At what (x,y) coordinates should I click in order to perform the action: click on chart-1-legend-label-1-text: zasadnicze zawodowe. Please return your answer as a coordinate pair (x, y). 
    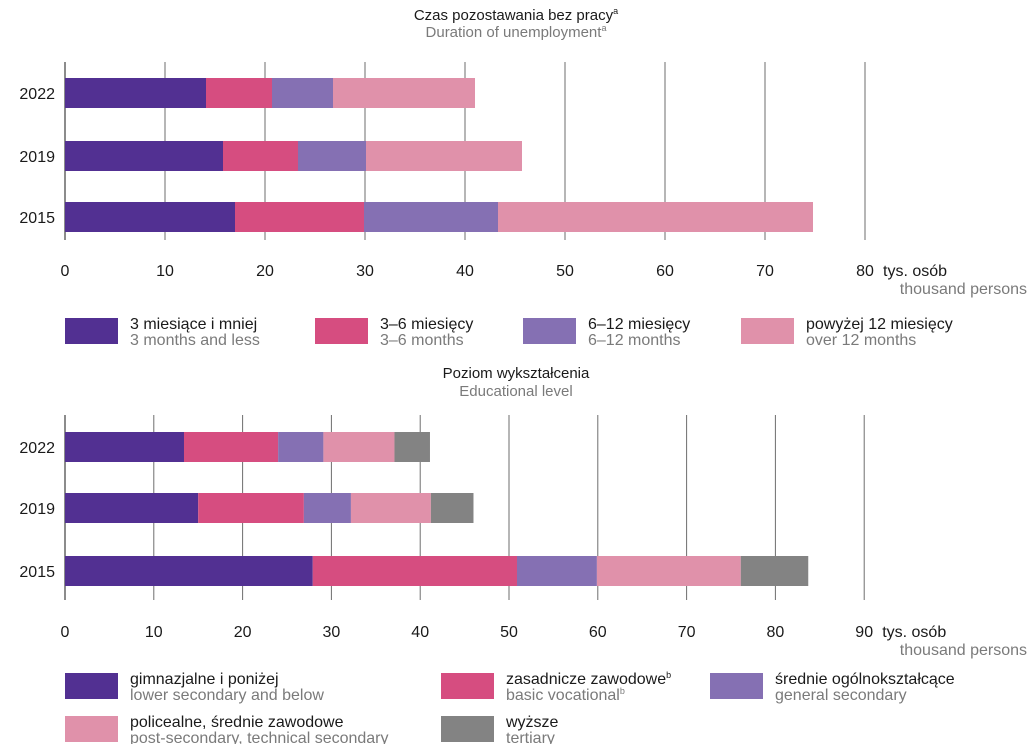
    Looking at the image, I should click on (586, 679).